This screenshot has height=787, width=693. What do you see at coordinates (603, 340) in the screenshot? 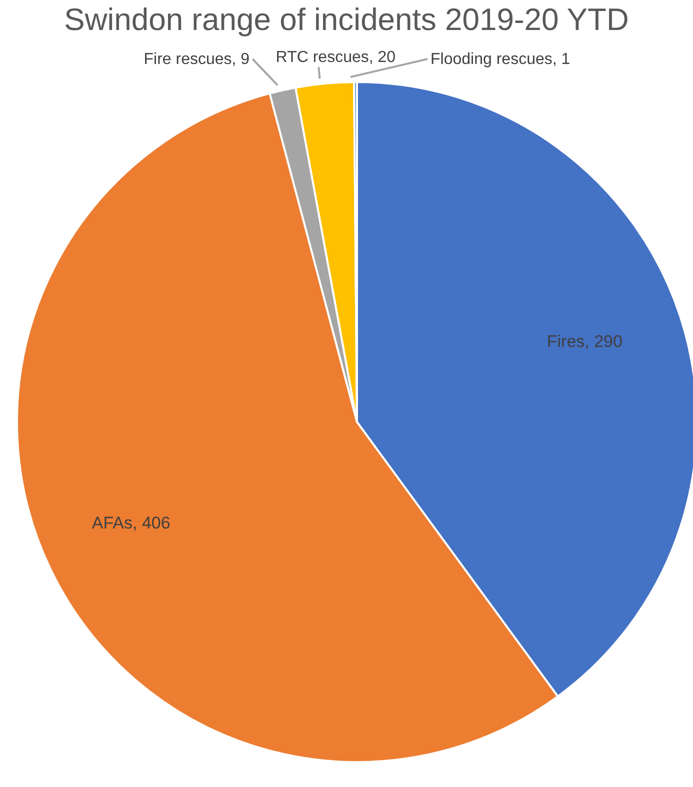
I see `data-label: , 290` at bounding box center [603, 340].